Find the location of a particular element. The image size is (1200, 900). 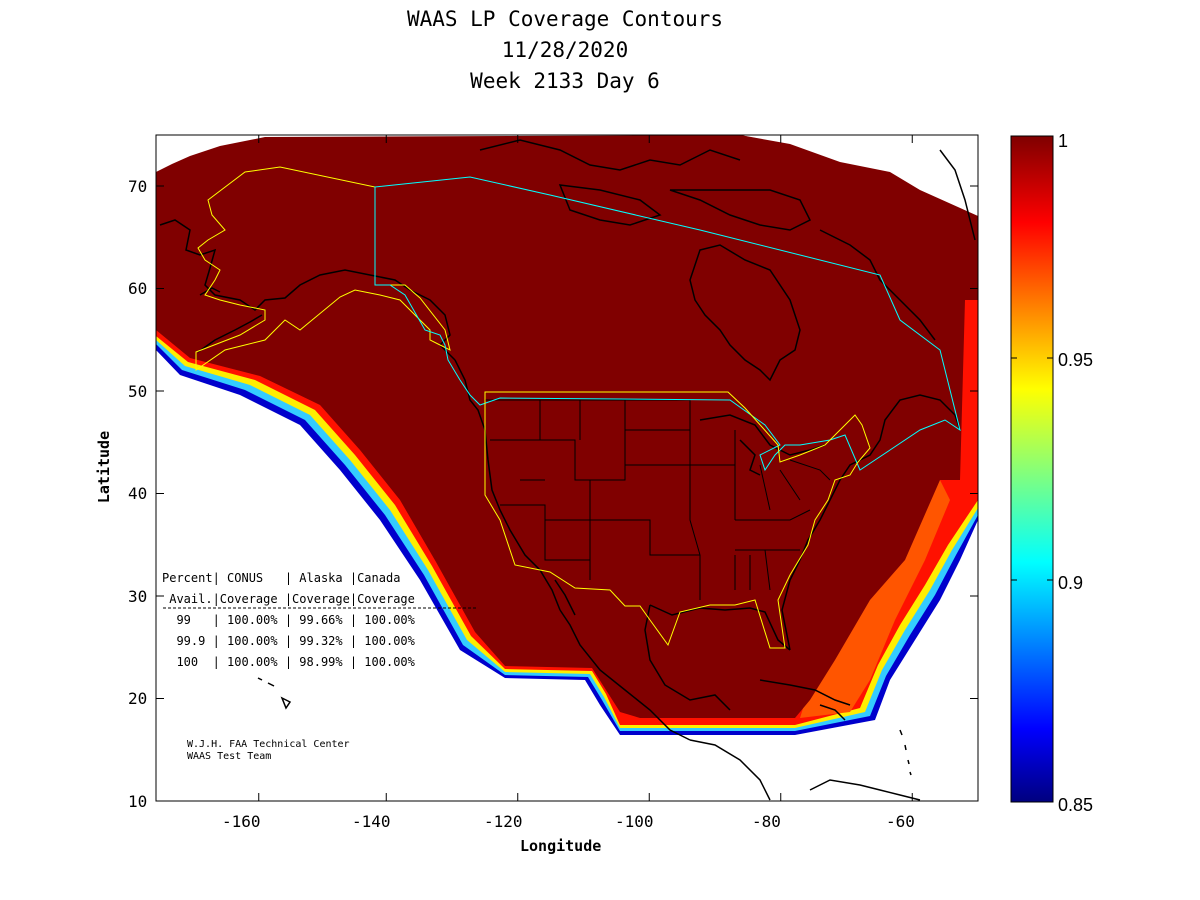

y-tick-label: 20 is located at coordinates (138, 698).